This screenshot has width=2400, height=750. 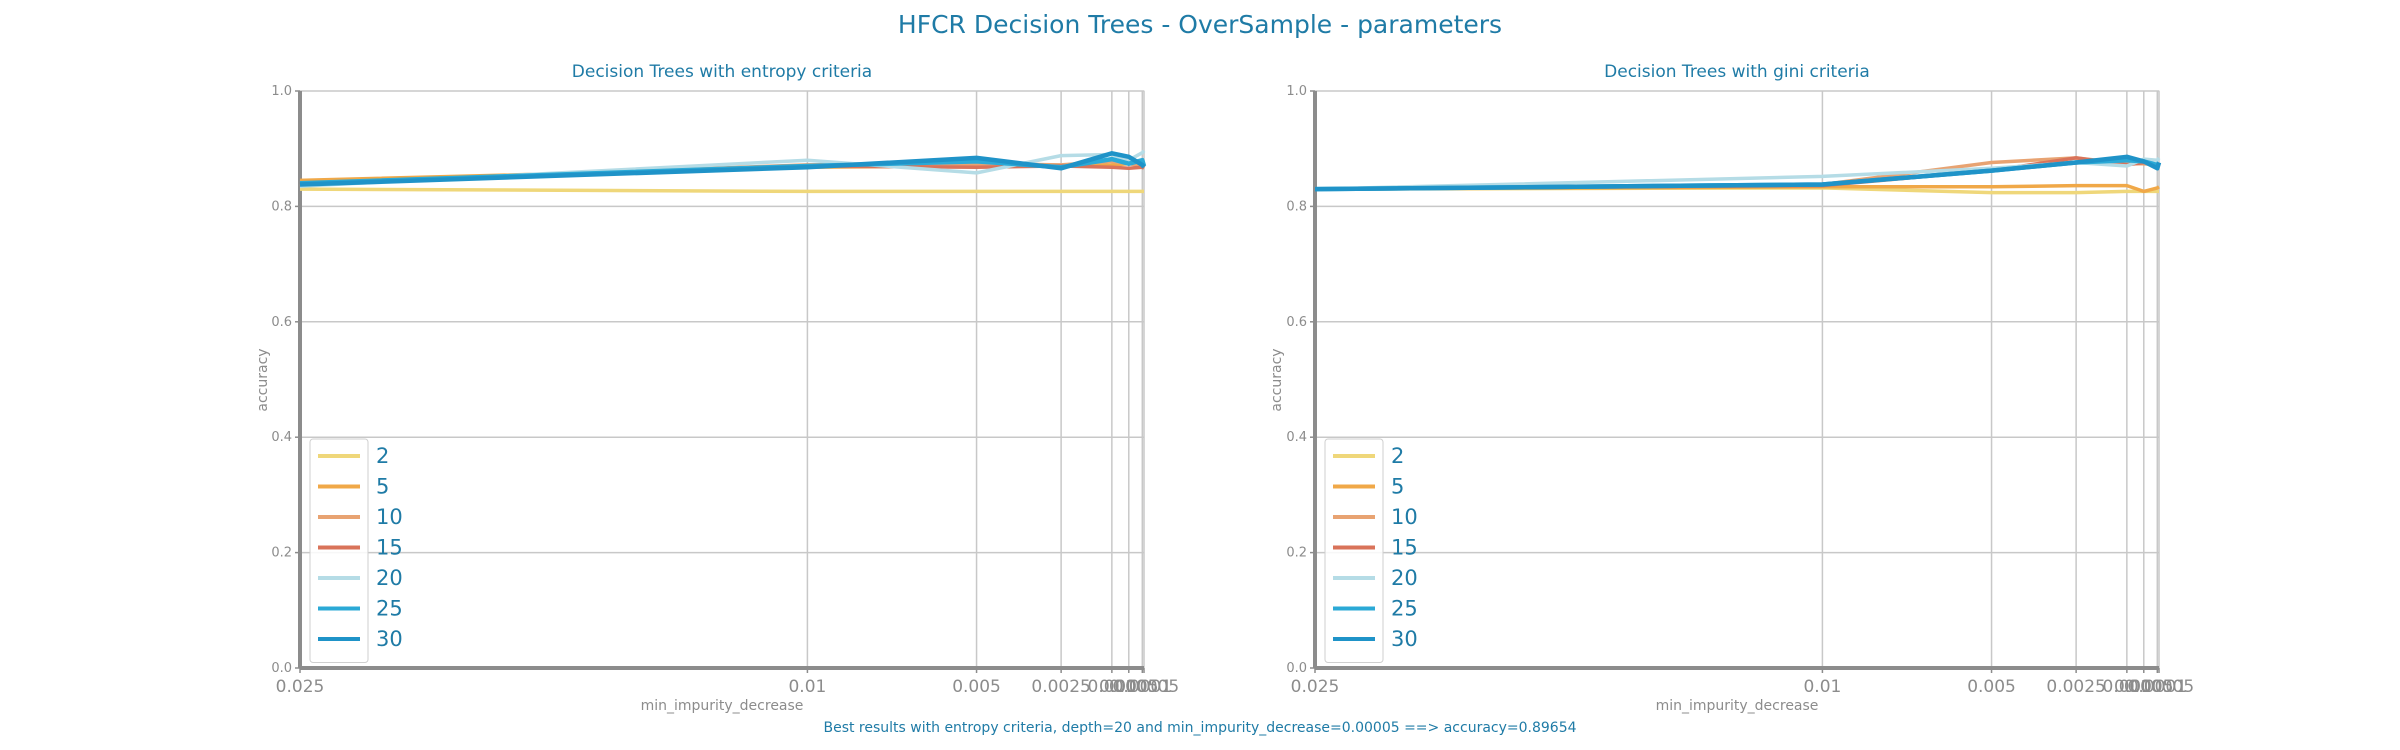 I want to click on entropy-legend, so click(x=339, y=550).